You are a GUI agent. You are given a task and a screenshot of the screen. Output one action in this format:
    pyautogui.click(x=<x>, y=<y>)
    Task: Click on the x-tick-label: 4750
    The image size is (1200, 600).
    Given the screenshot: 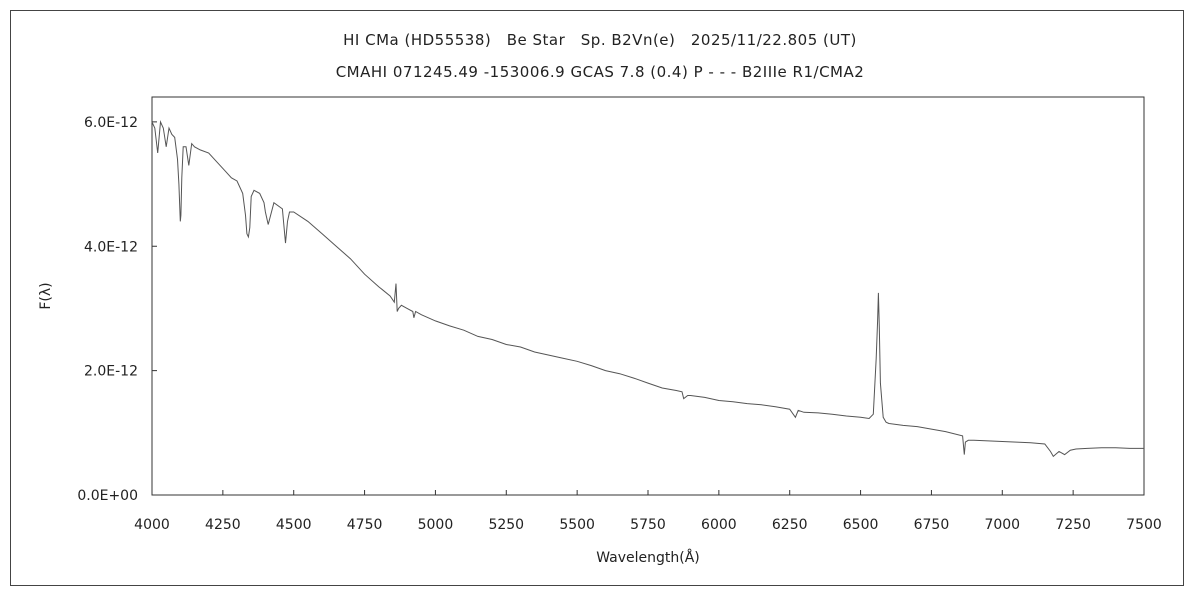 What is the action you would take?
    pyautogui.click(x=365, y=525)
    